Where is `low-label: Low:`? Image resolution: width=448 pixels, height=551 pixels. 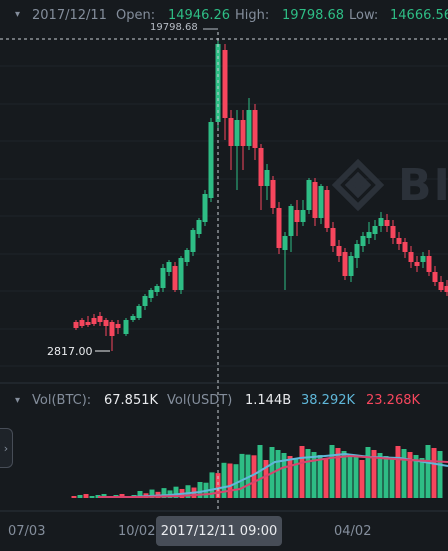 low-label: Low: is located at coordinates (364, 15).